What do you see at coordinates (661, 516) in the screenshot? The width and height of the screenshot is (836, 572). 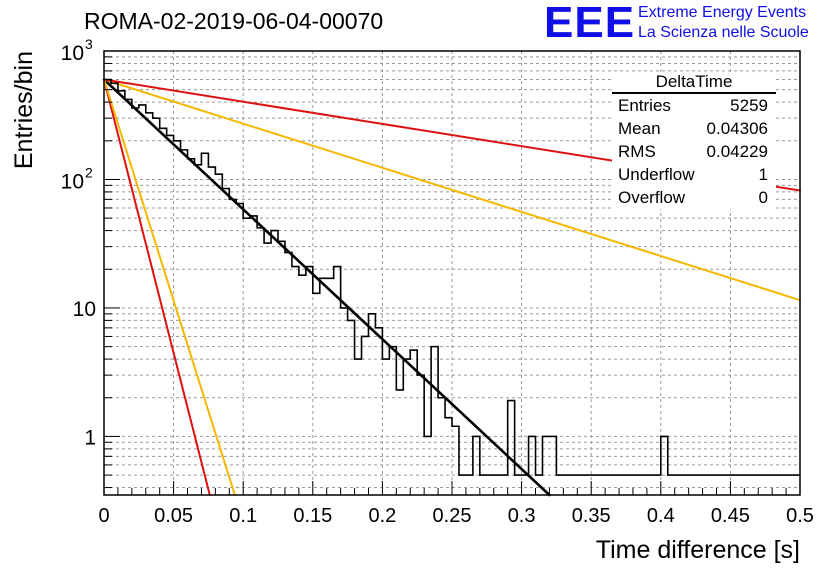 I see `x-tick-label: 0.4` at bounding box center [661, 516].